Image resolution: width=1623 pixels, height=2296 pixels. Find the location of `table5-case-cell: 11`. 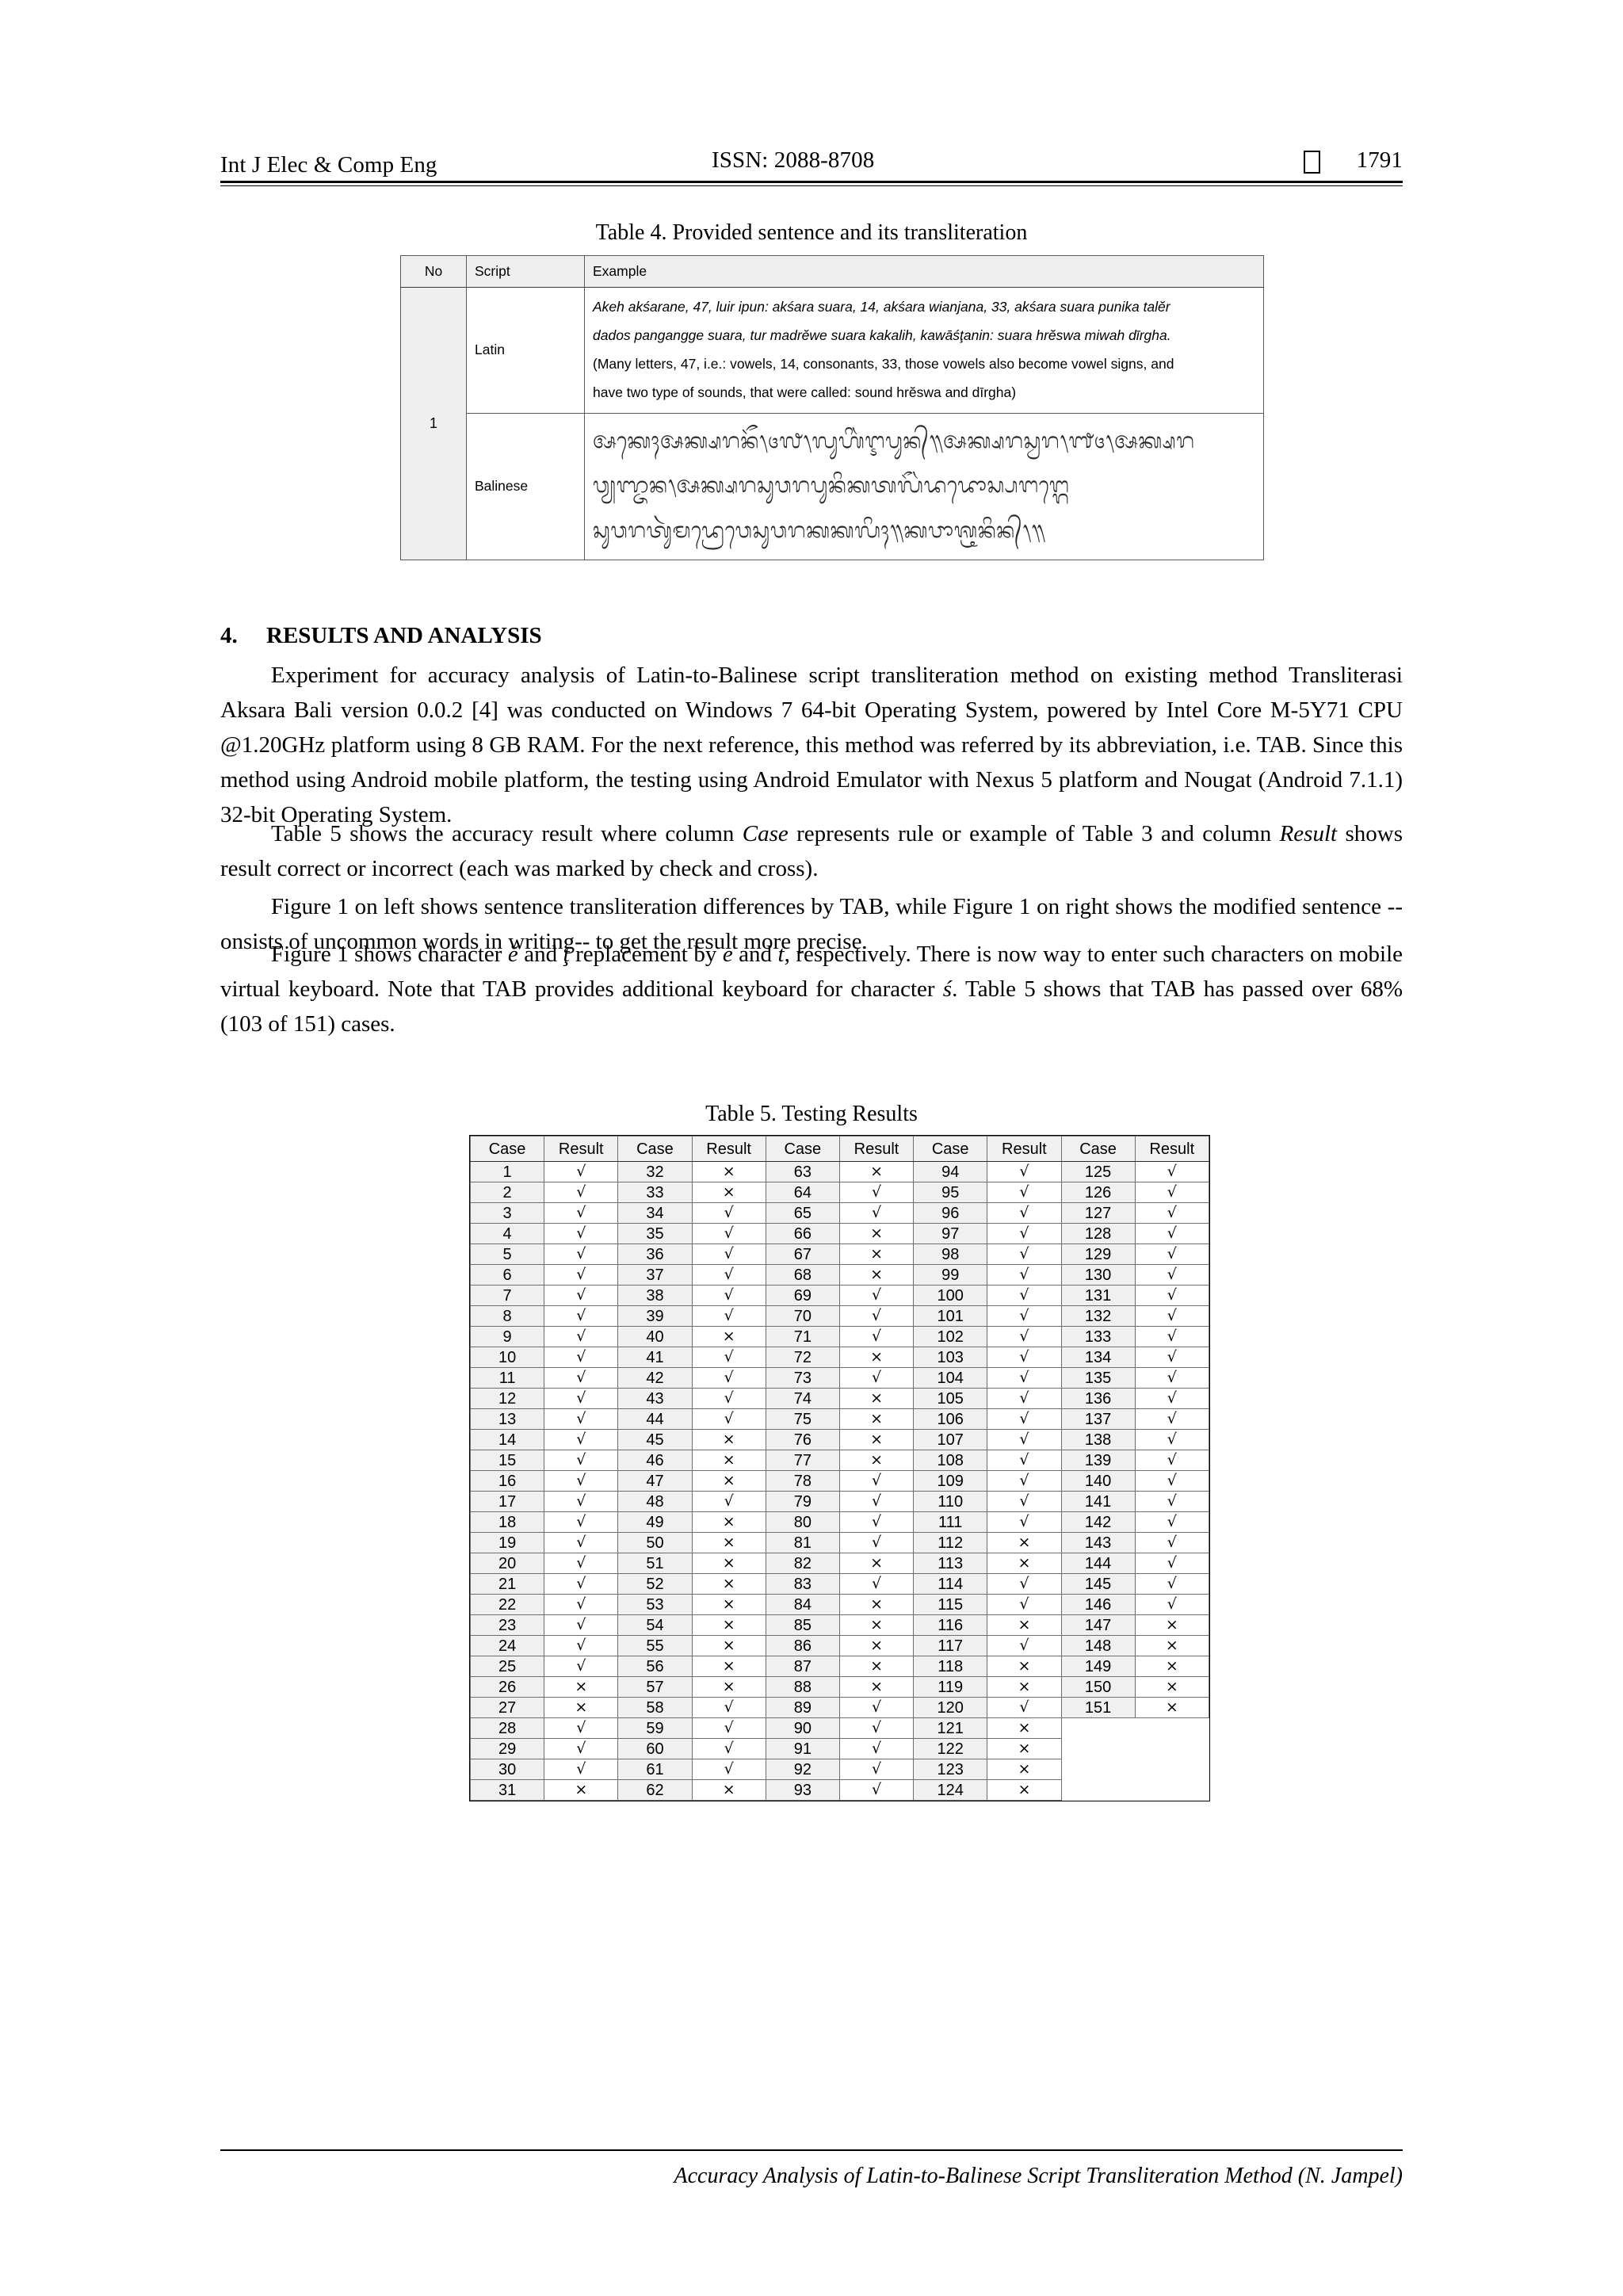

table5-case-cell: 11 is located at coordinates (507, 1378).